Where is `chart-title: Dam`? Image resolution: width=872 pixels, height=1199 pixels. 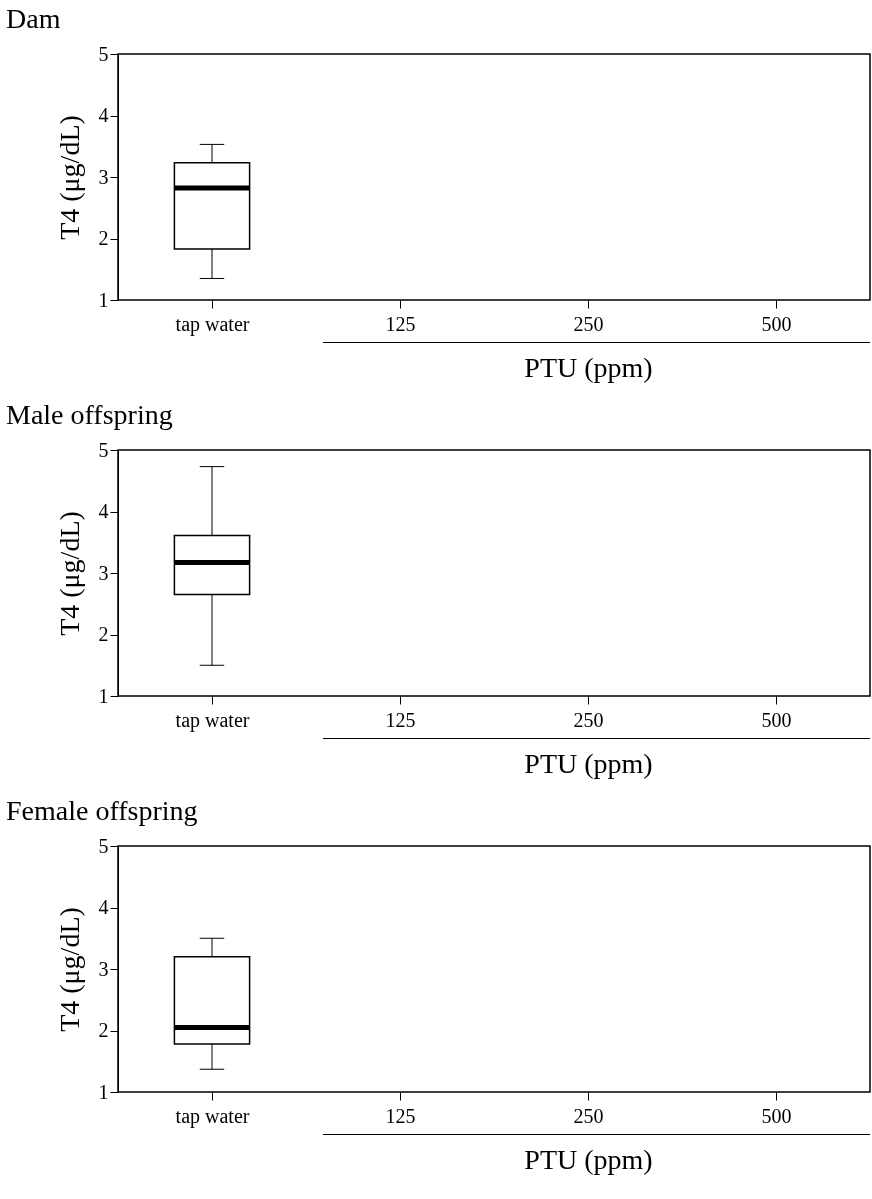
chart-title: Dam is located at coordinates (33, 18).